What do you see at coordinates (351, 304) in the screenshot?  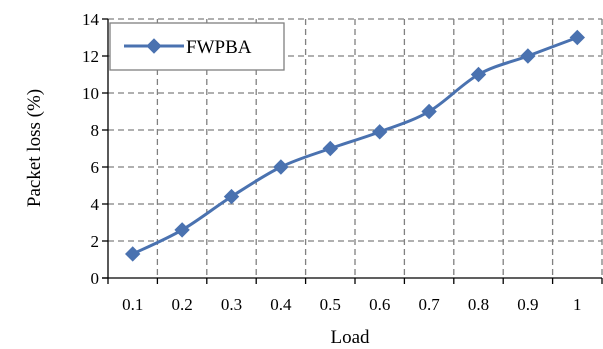 I see `x-tick-labels: 0.1 0.2 0.3 0.4 0.5 0.6 0.7 0.8 0.9 1` at bounding box center [351, 304].